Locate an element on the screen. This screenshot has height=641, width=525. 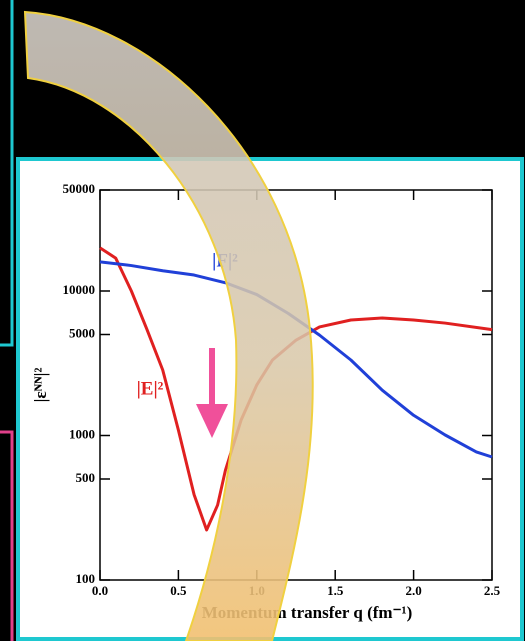
y-tick-label: 10000 is located at coordinates (79, 289).